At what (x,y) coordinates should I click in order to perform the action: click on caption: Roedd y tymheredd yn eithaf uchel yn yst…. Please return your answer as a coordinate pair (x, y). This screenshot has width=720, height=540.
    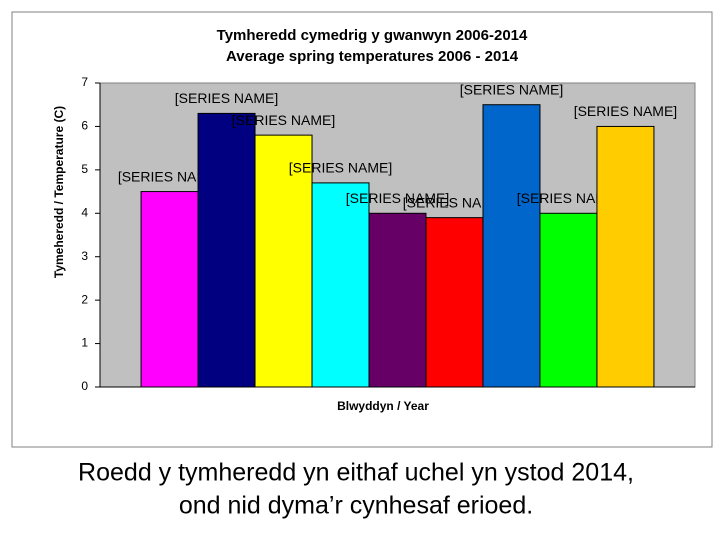
    Looking at the image, I should click on (356, 473).